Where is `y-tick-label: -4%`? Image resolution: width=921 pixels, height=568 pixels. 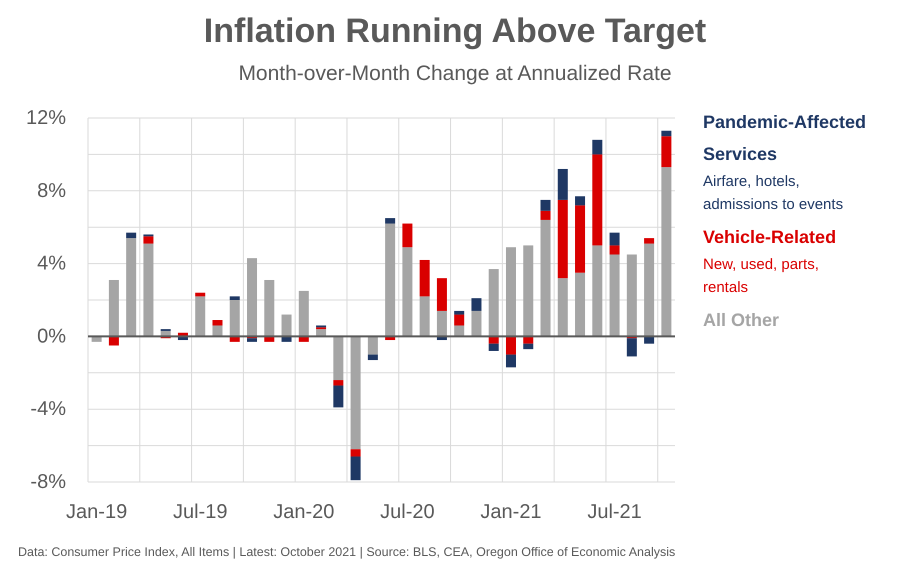
y-tick-label: -4% is located at coordinates (48, 409).